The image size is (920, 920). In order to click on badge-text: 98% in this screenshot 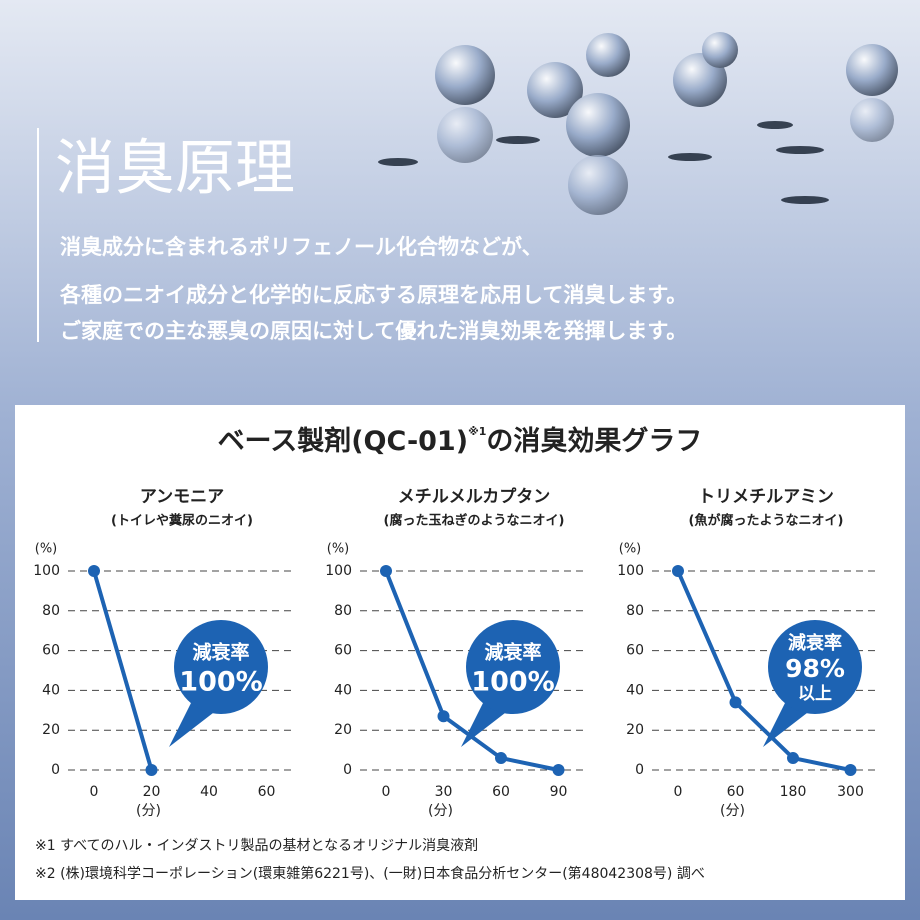, I will do `click(815, 668)`.